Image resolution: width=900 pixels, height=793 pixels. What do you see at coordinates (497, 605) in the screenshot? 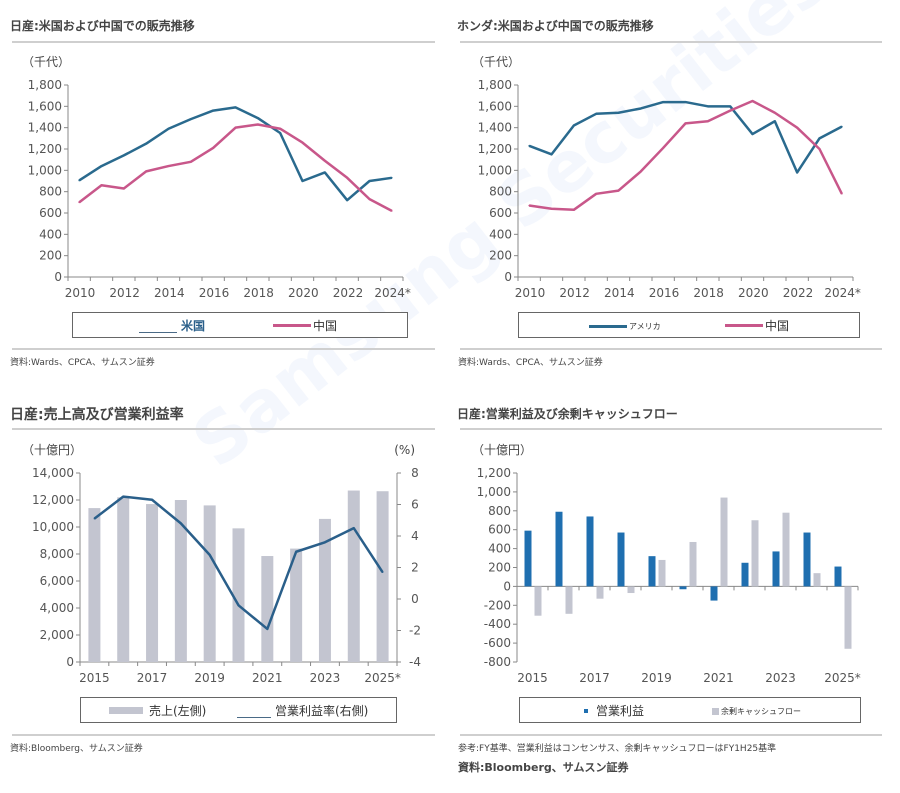
I see `y-tick-label: -200` at bounding box center [497, 605].